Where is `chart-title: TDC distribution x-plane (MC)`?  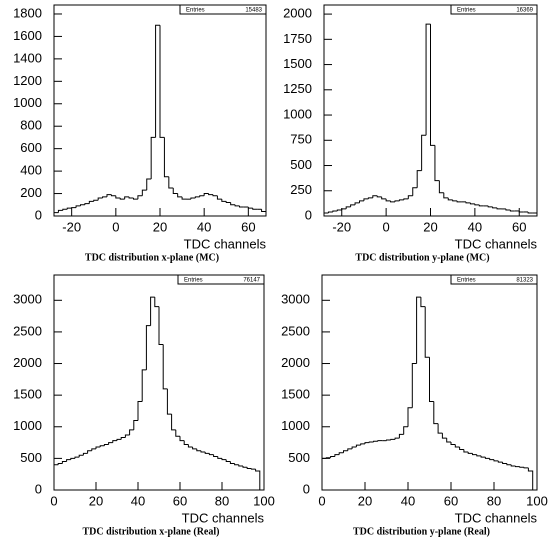
chart-title: TDC distribution x-plane (MC) is located at coordinates (152, 257).